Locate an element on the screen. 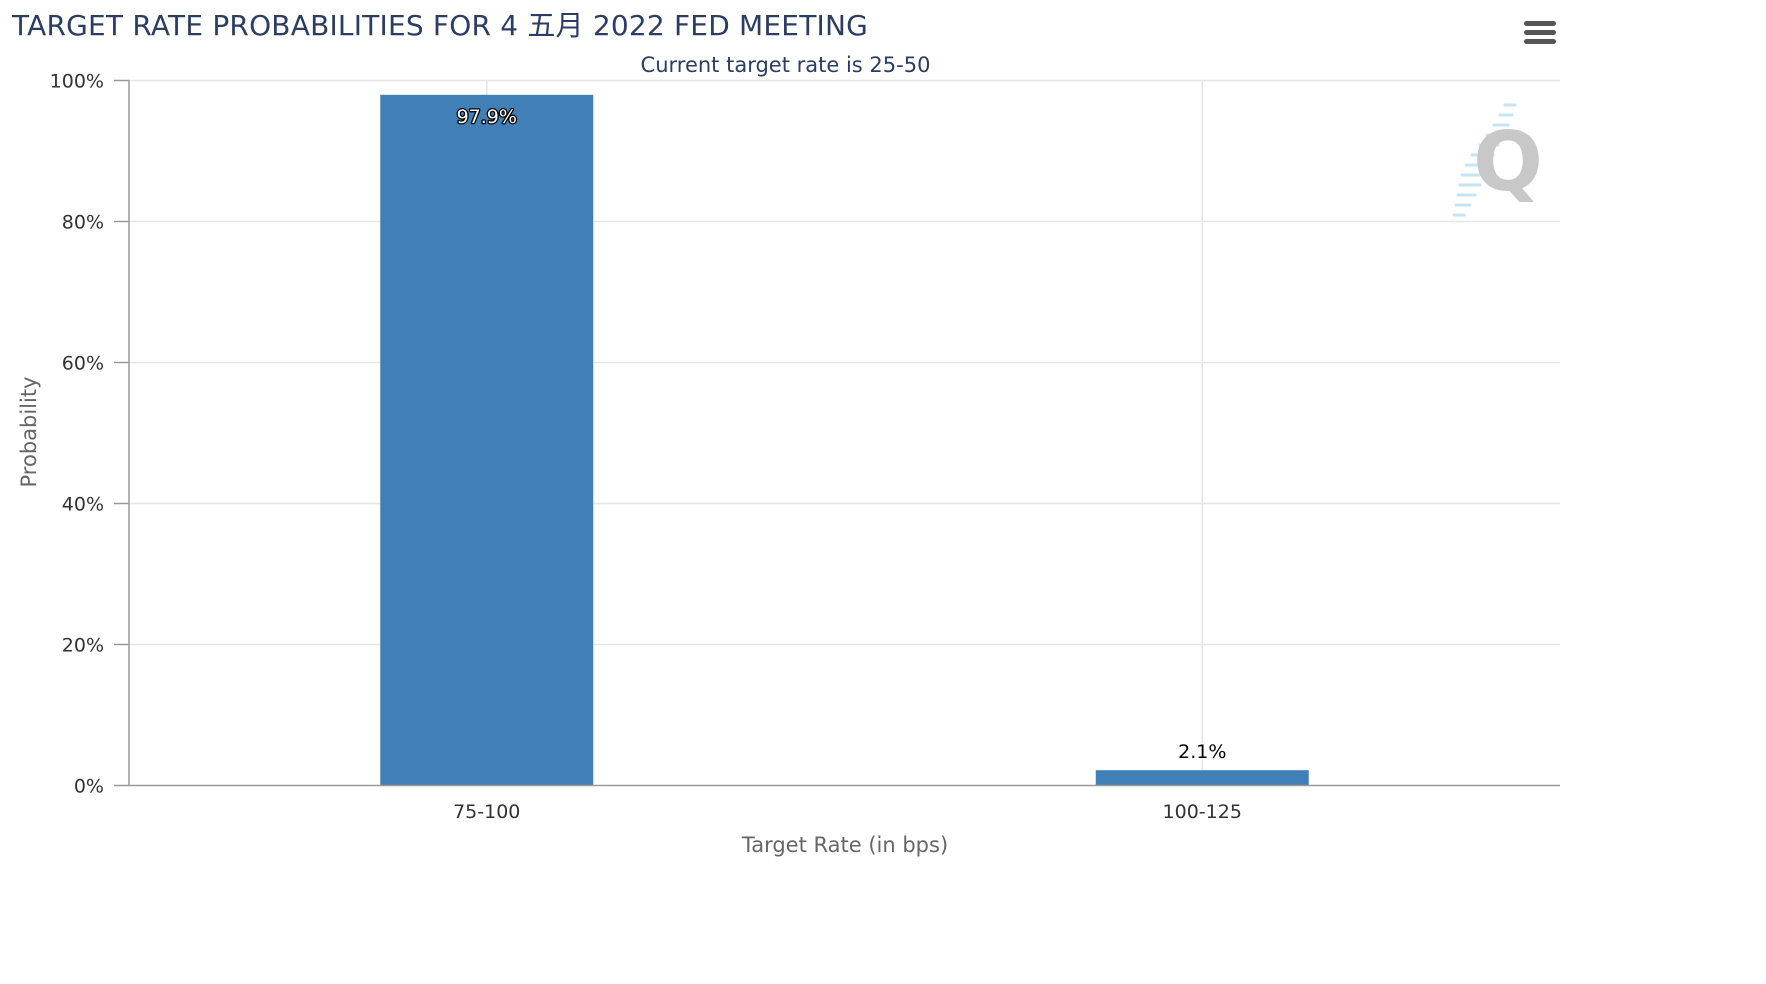 Image resolution: width=1766 pixels, height=984 pixels. hamburger-menu-icon is located at coordinates (1535, 33).